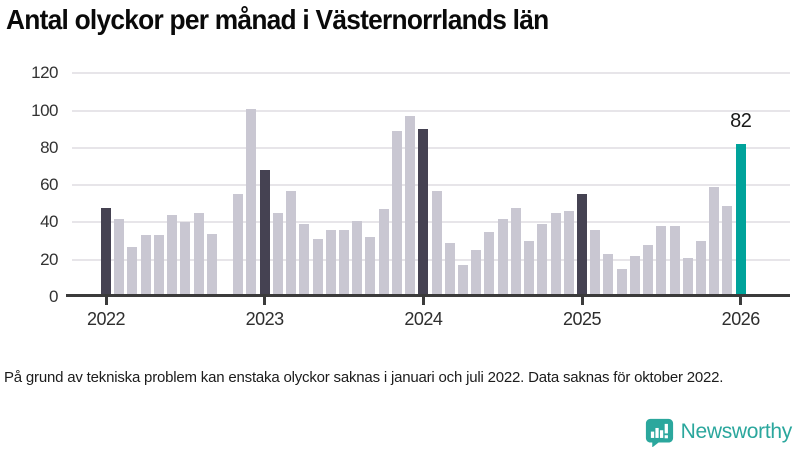 The width and height of the screenshot is (800, 450). What do you see at coordinates (265, 319) in the screenshot?
I see `x-tick-label: 2023` at bounding box center [265, 319].